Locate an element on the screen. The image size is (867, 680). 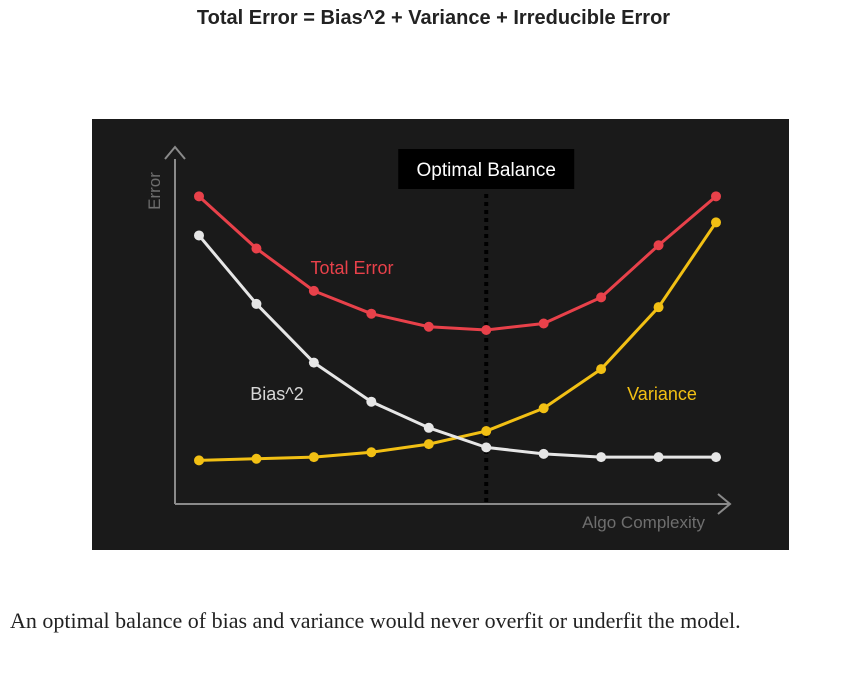
series-label-bias: Bias^2 is located at coordinates (276, 394).